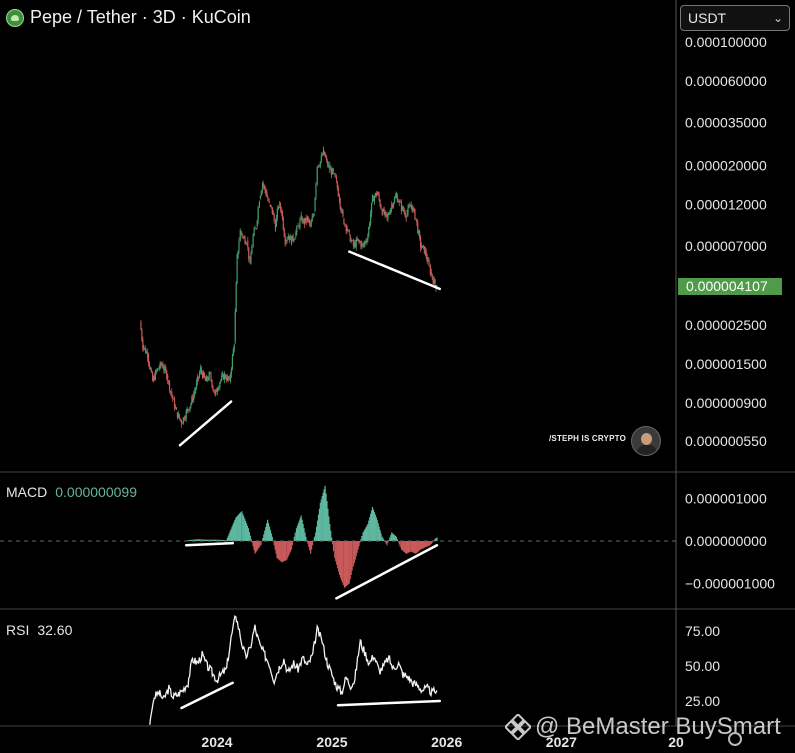  I want to click on last-price-badge: 0.000004107, so click(730, 286).